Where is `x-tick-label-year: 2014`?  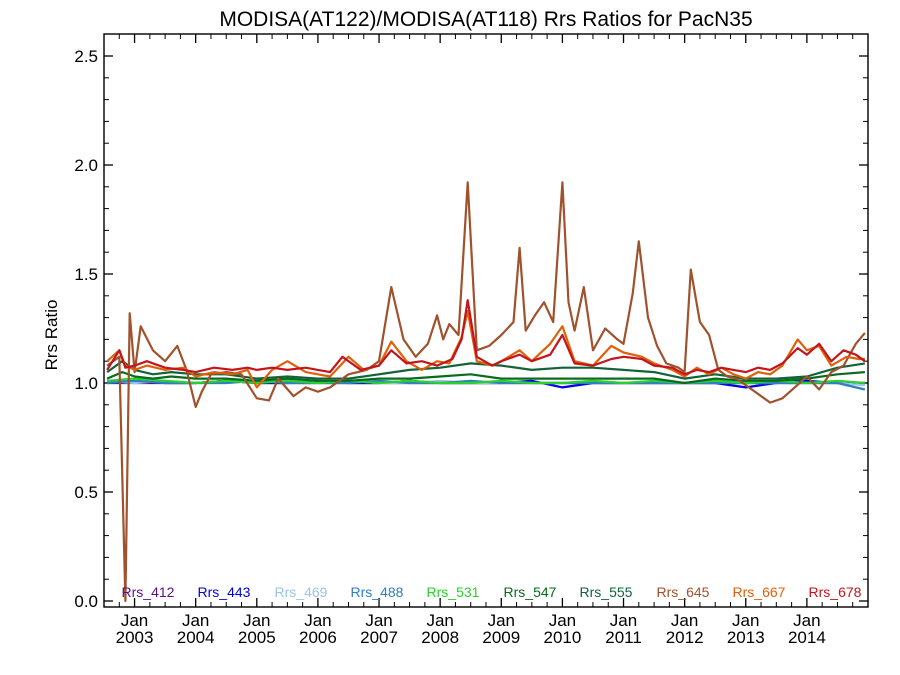 x-tick-label-year: 2014 is located at coordinates (807, 637).